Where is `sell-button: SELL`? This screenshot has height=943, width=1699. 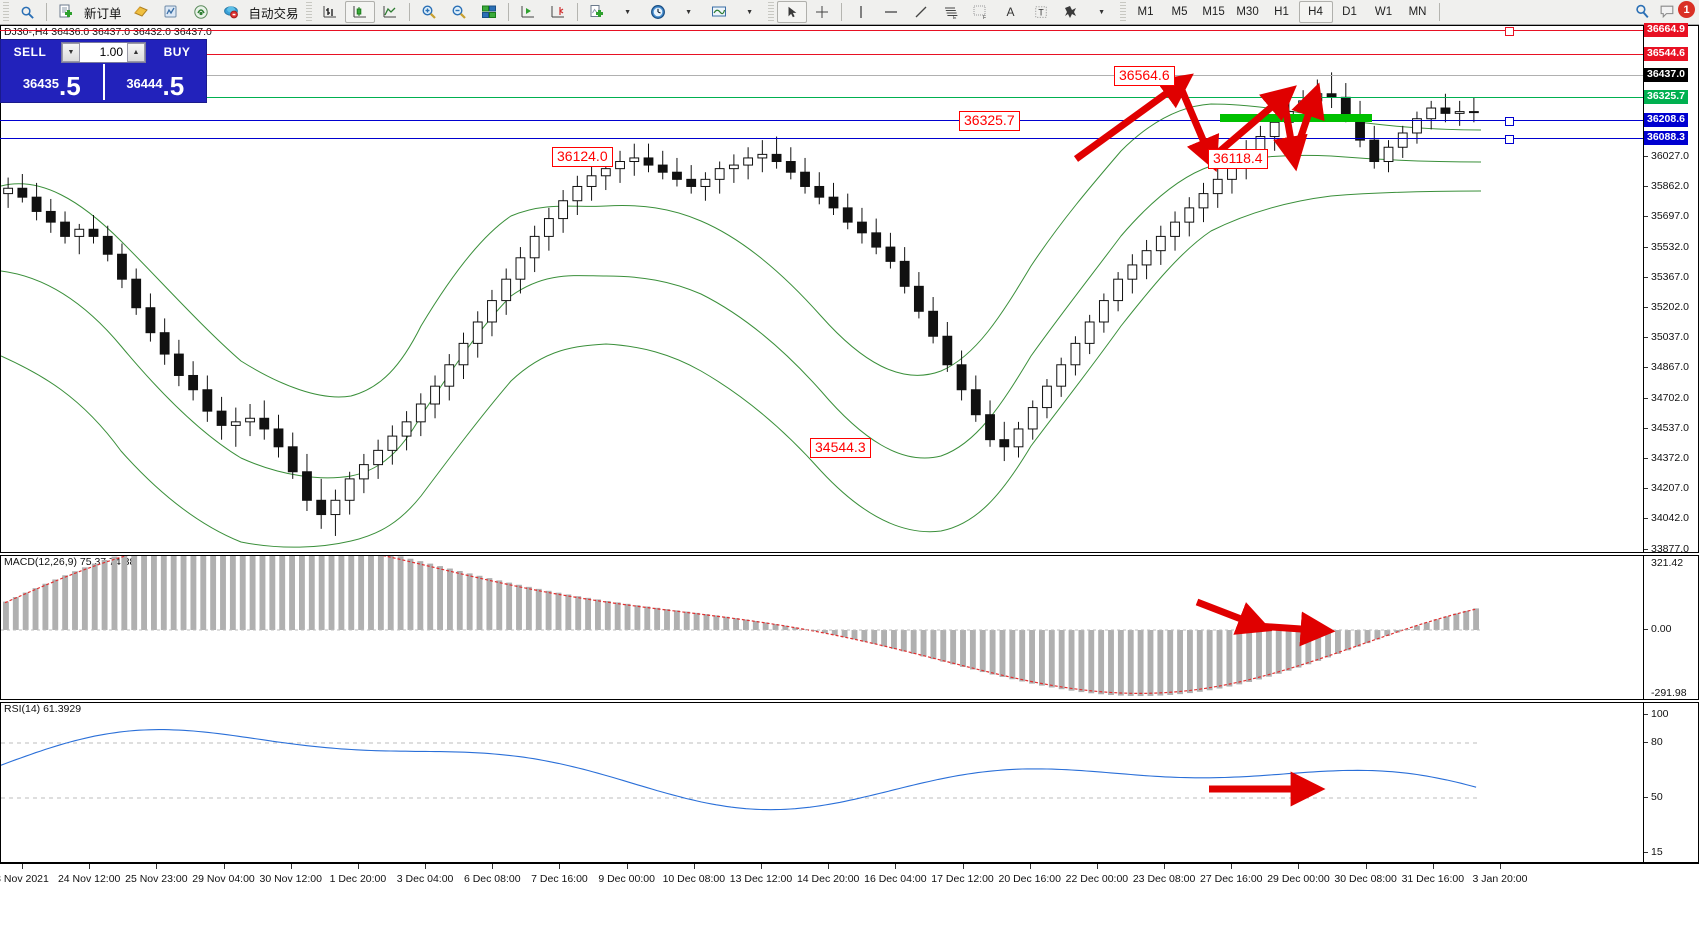
sell-button: SELL is located at coordinates (30, 52).